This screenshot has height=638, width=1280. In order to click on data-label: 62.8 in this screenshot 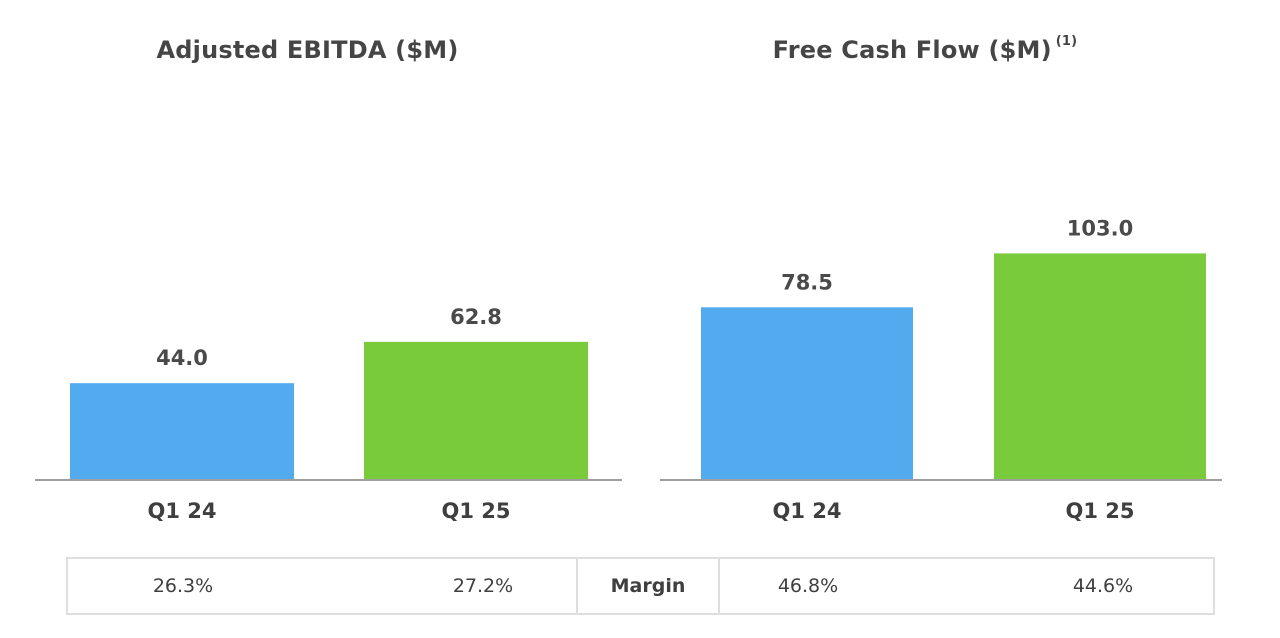, I will do `click(476, 317)`.